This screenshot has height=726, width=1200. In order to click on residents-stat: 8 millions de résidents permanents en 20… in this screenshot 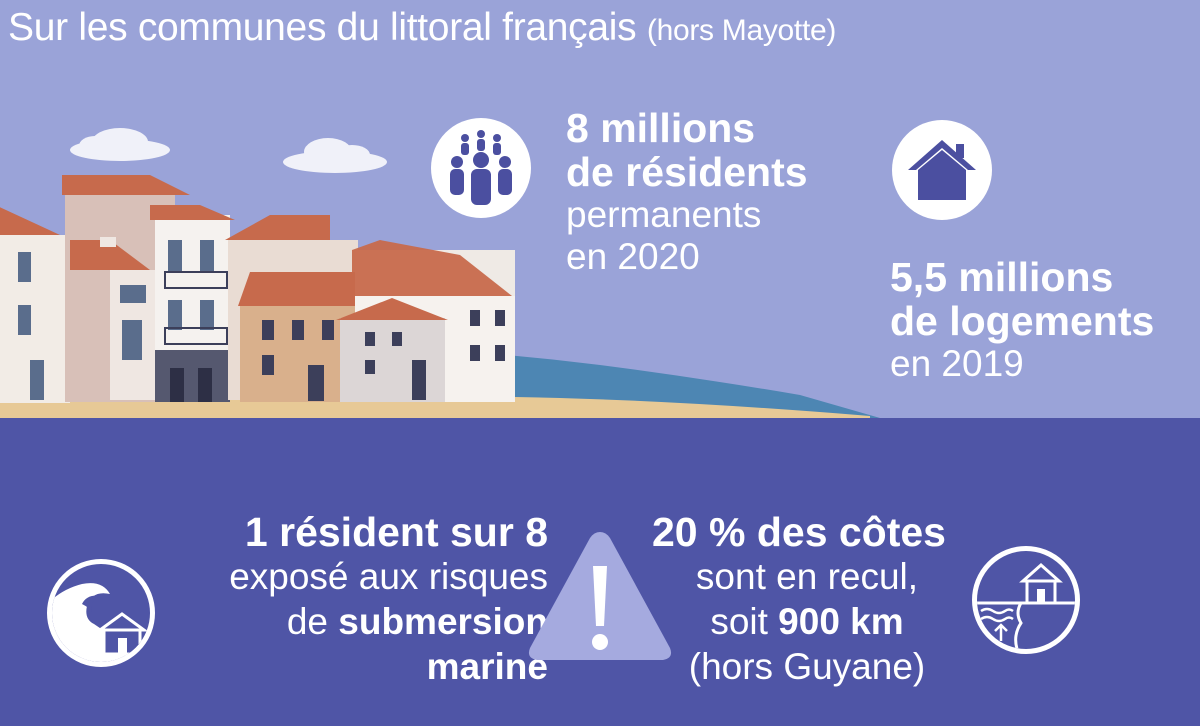, I will do `click(687, 192)`.